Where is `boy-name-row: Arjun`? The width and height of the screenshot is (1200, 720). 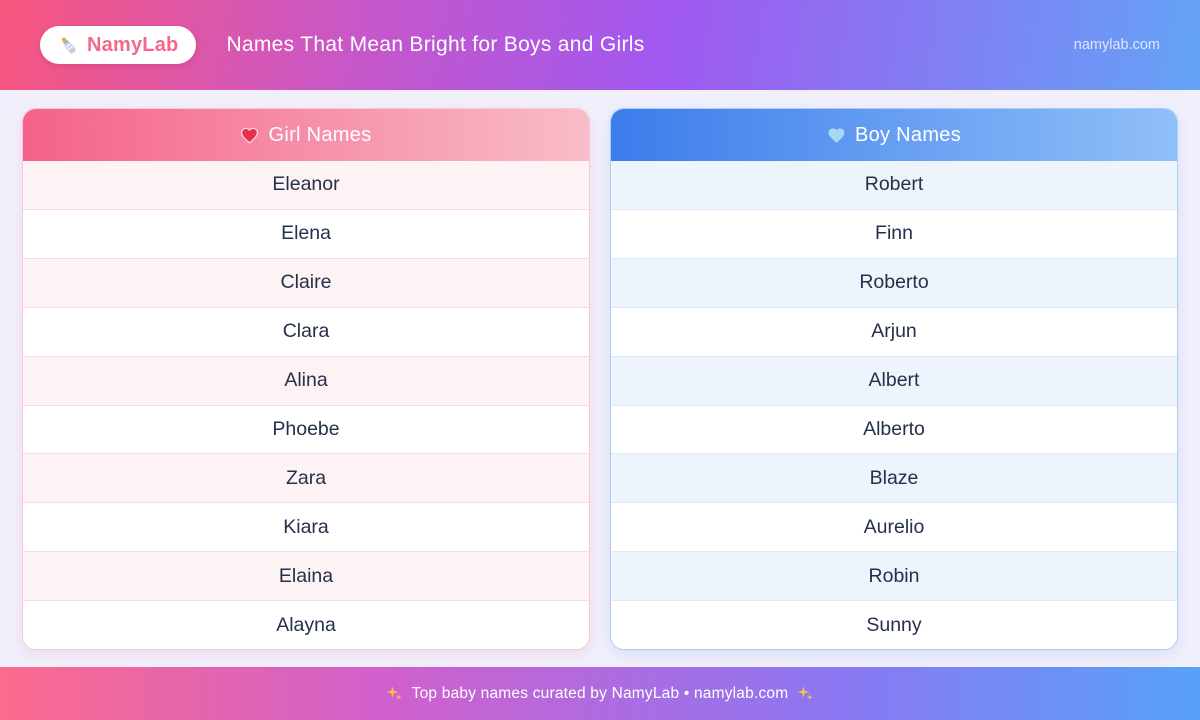
boy-name-row: Arjun is located at coordinates (894, 332).